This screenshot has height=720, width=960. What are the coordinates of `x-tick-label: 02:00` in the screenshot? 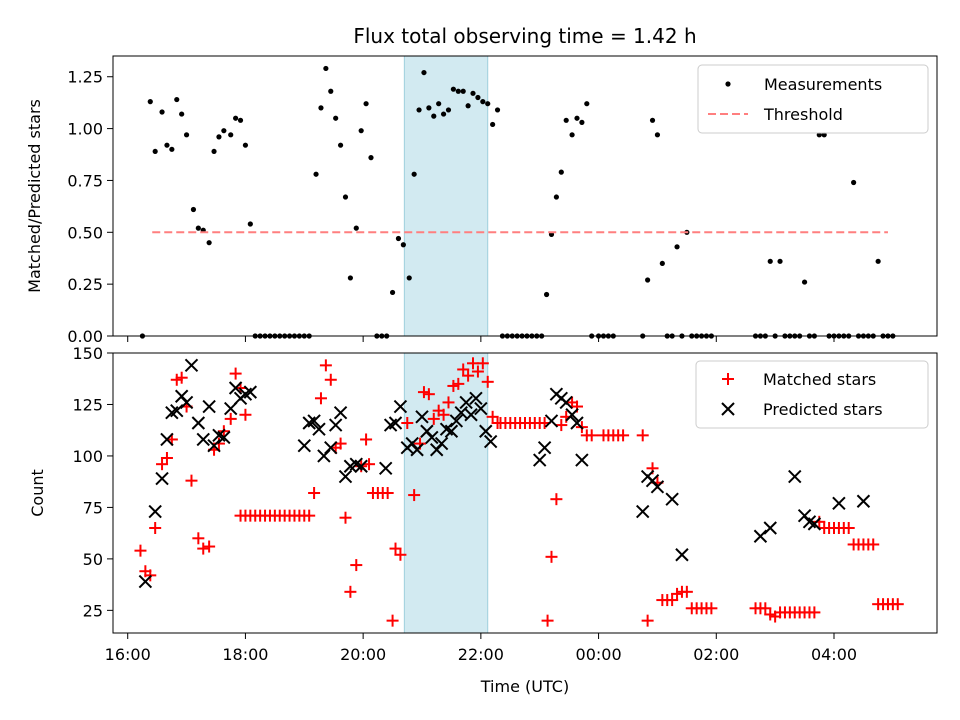 It's located at (716, 654).